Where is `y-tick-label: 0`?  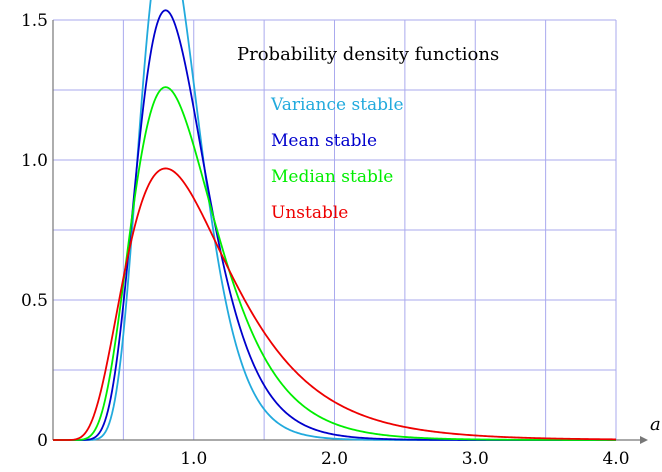
y-tick-label: 0 is located at coordinates (42, 441).